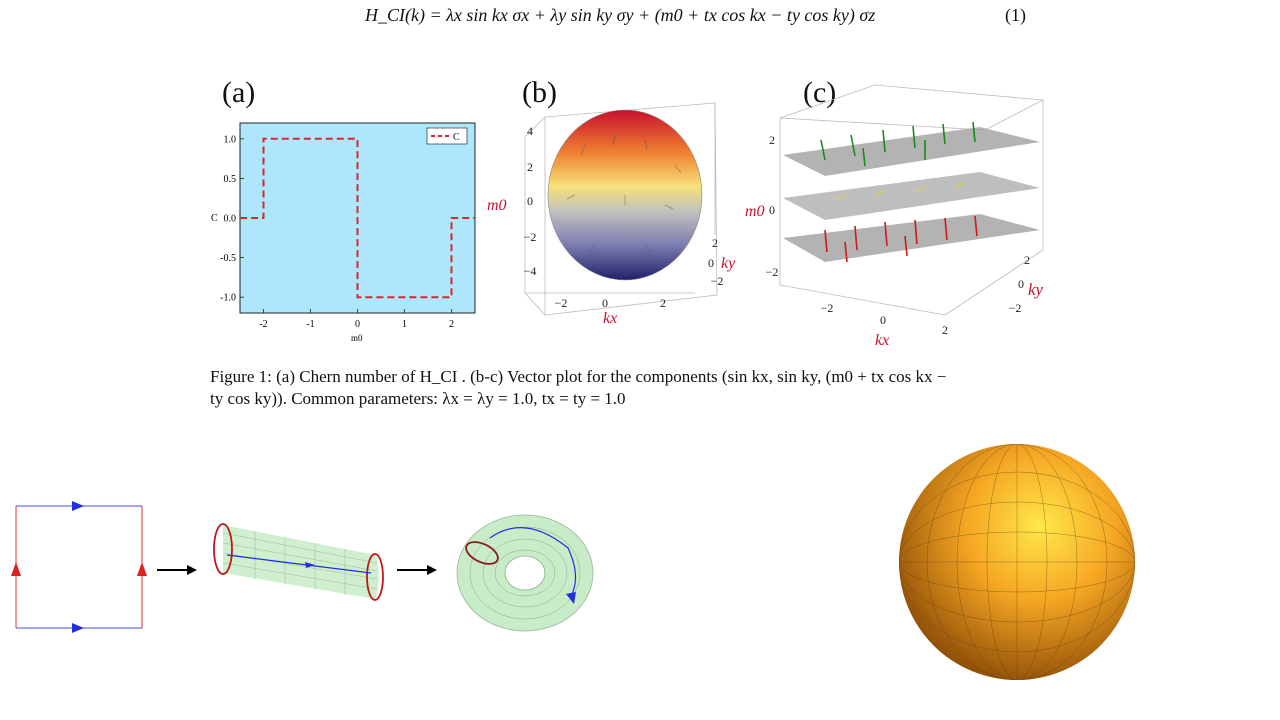 The height and width of the screenshot is (720, 1280). Describe the element at coordinates (911, 196) in the screenshot. I see `plane-middle` at that location.